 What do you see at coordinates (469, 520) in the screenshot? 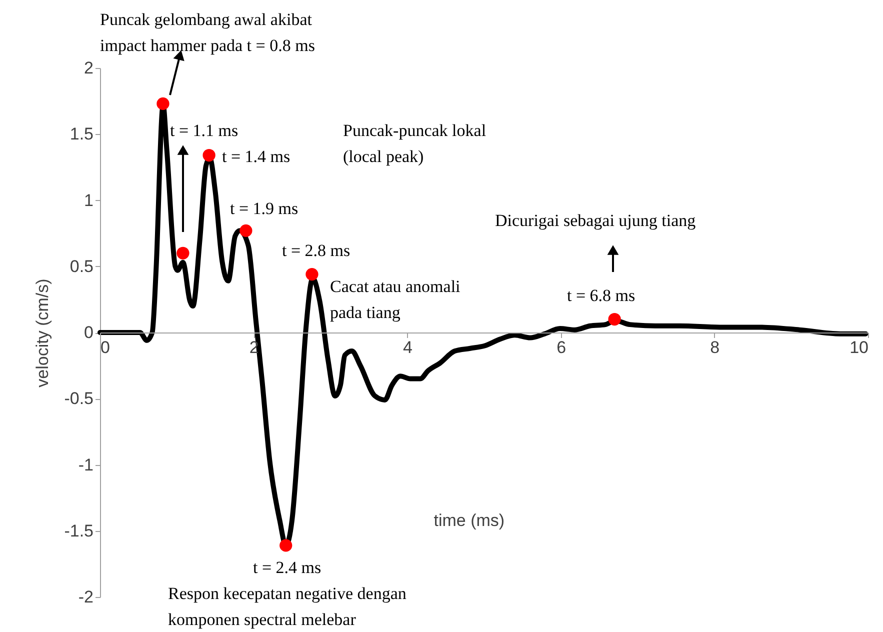
I see `x-axis-title: time (ms)` at bounding box center [469, 520].